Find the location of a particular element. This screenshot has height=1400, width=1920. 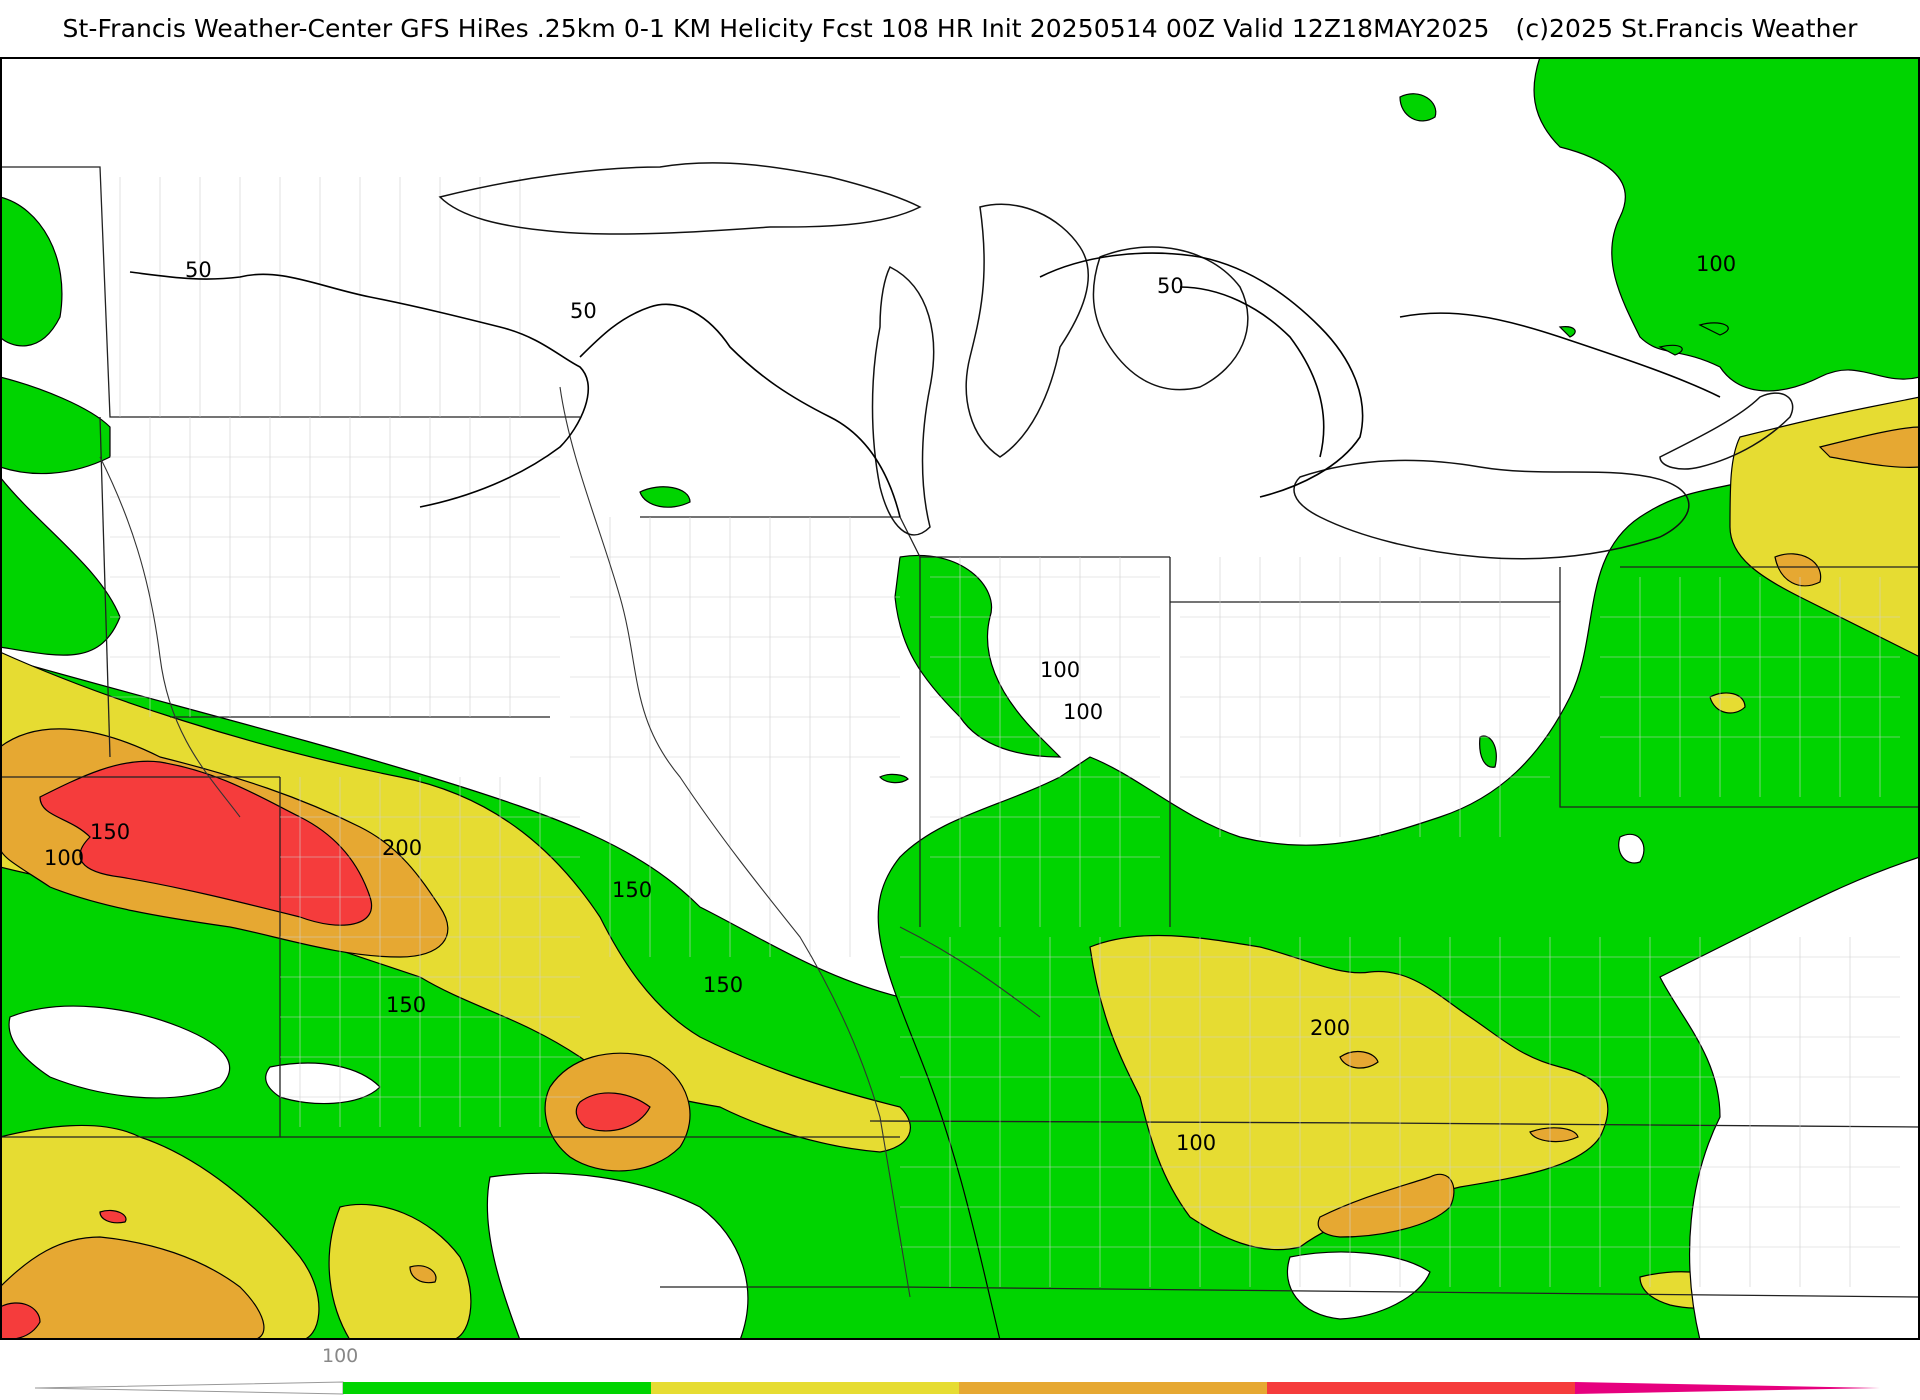

contour-label-50-lakes: 50 is located at coordinates (1170, 286).